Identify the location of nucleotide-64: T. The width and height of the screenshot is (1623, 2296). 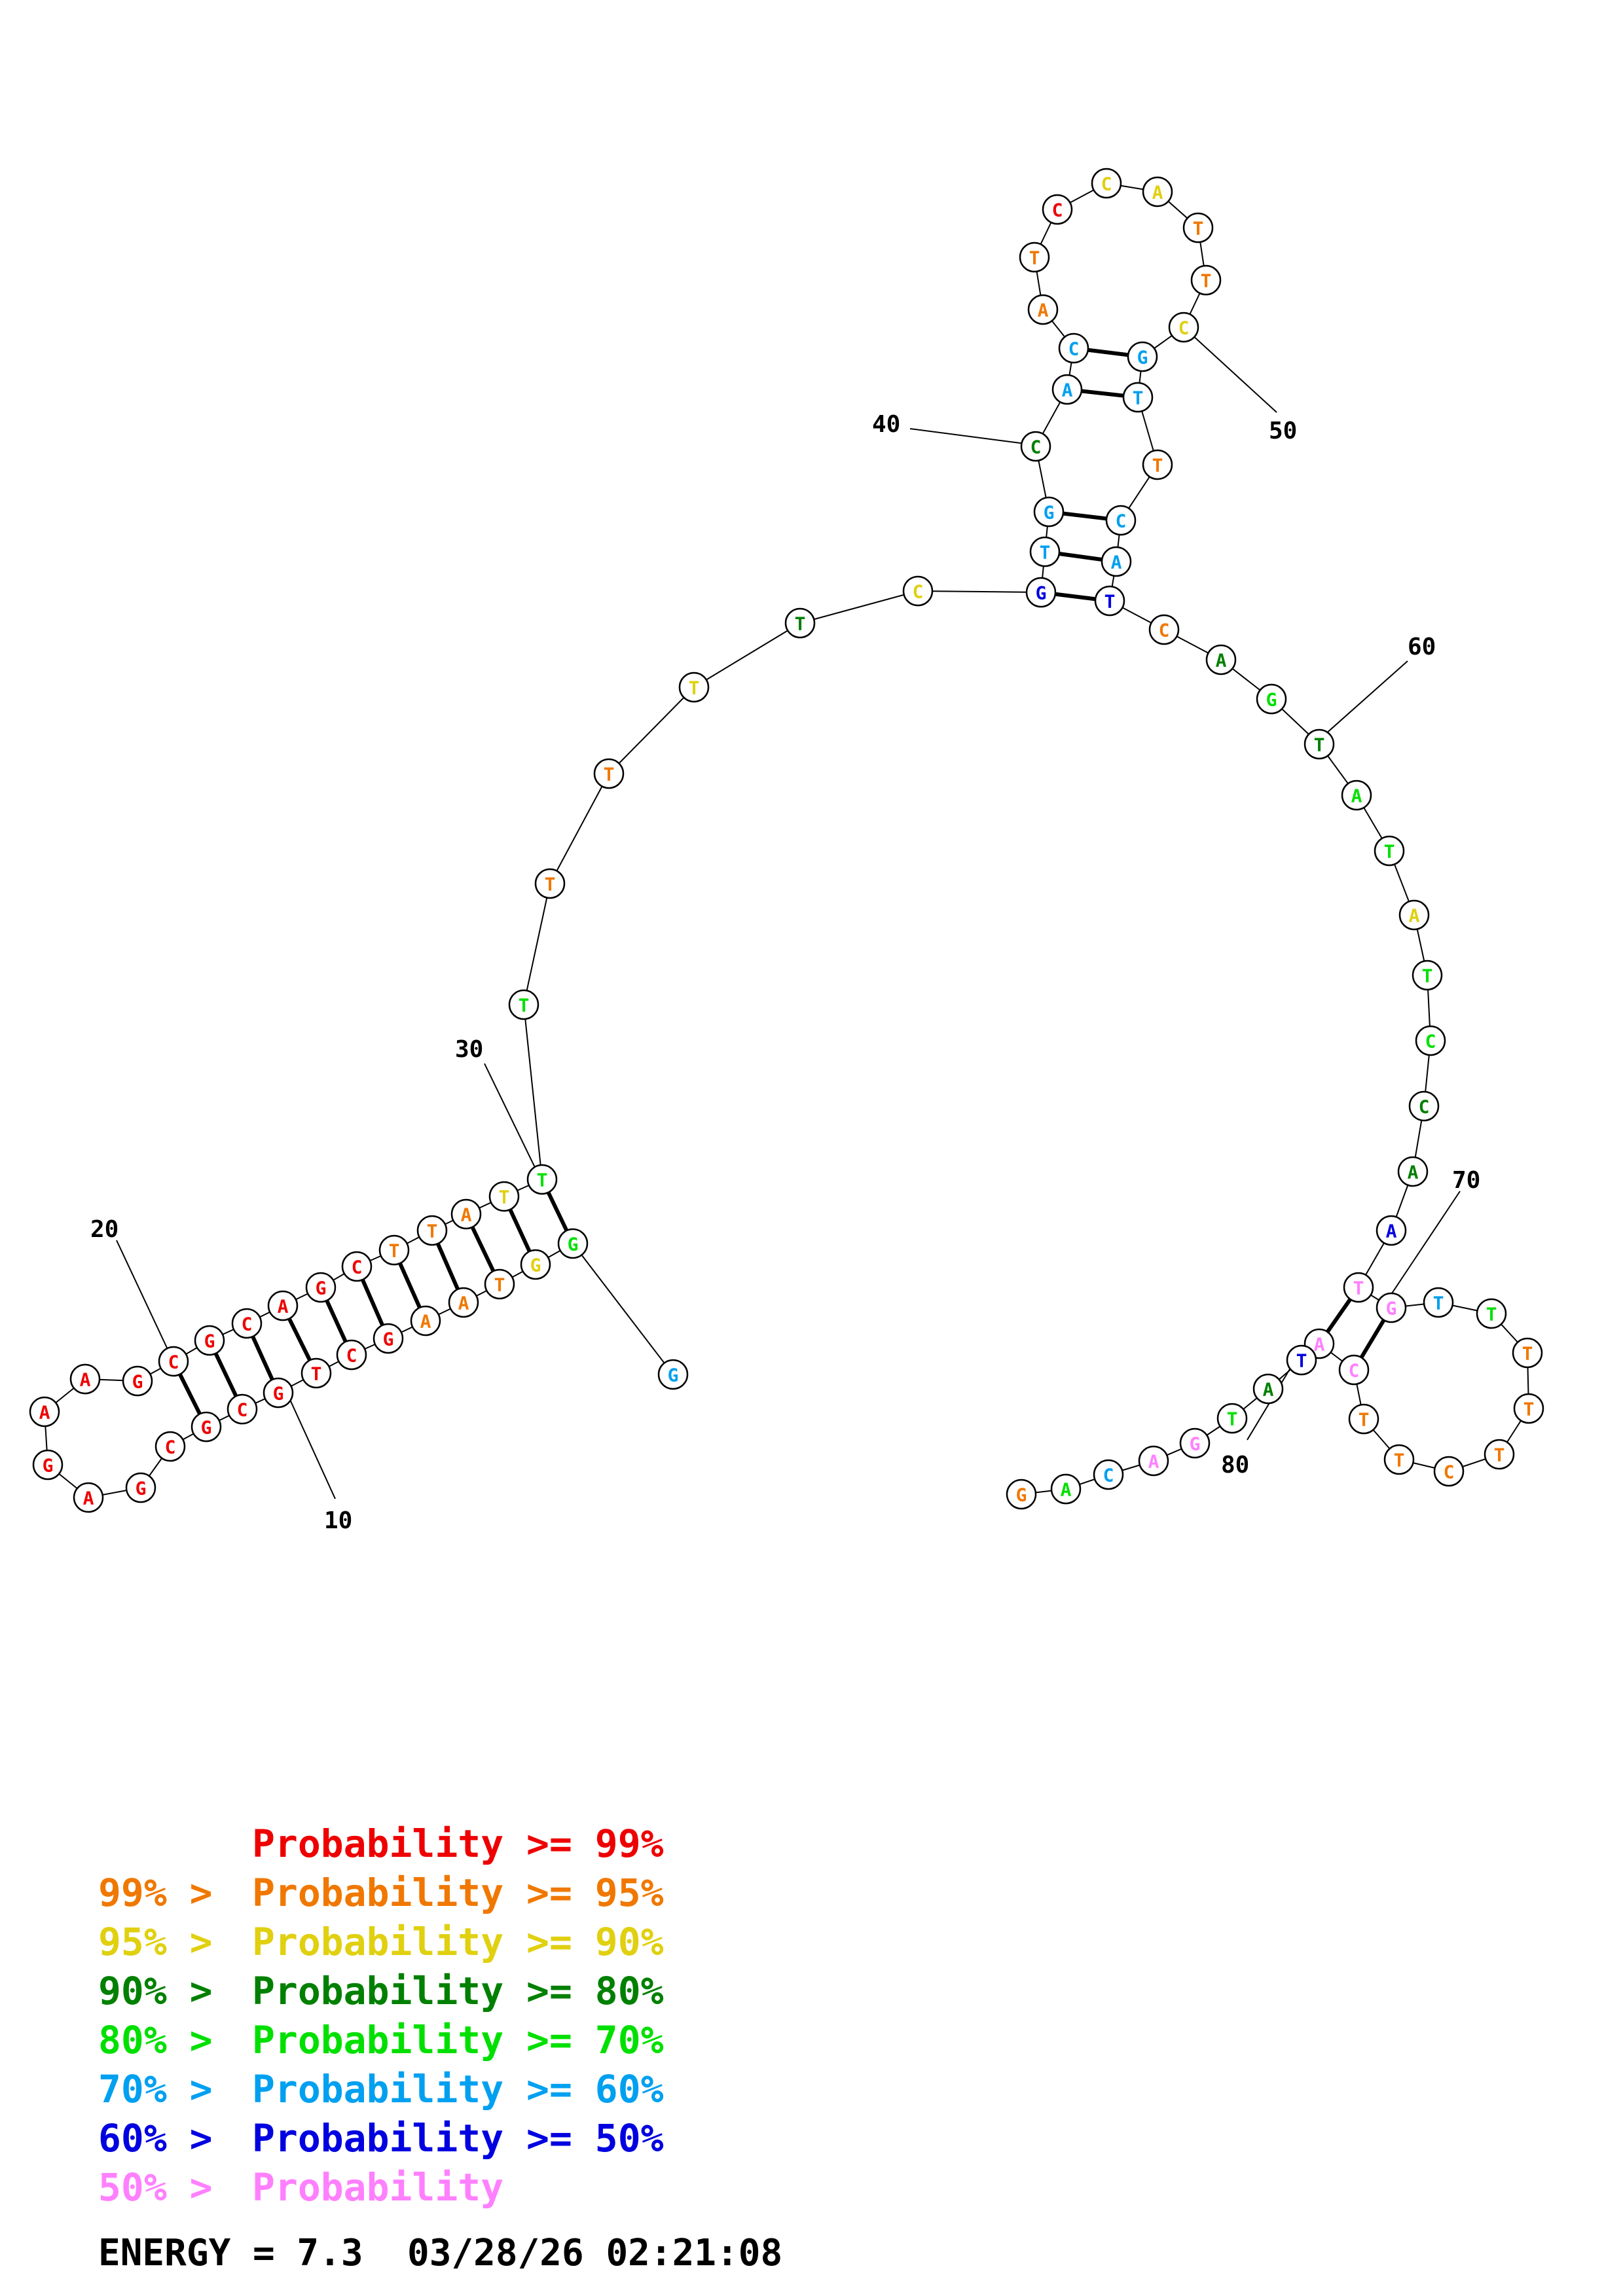
(1427, 975).